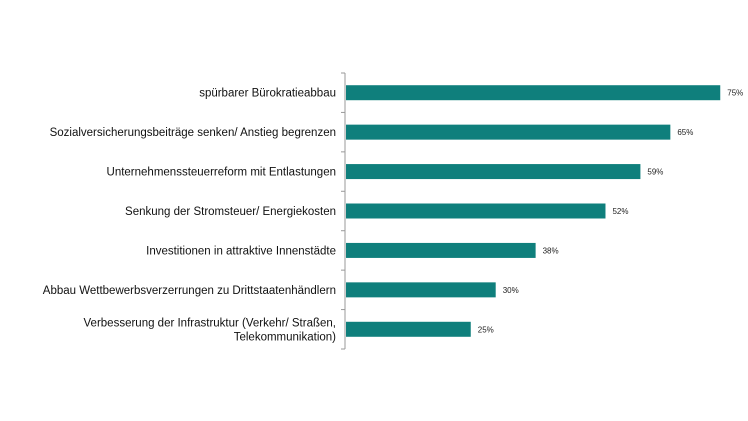 The image size is (748, 421). I want to click on data-label: 65%, so click(685, 132).